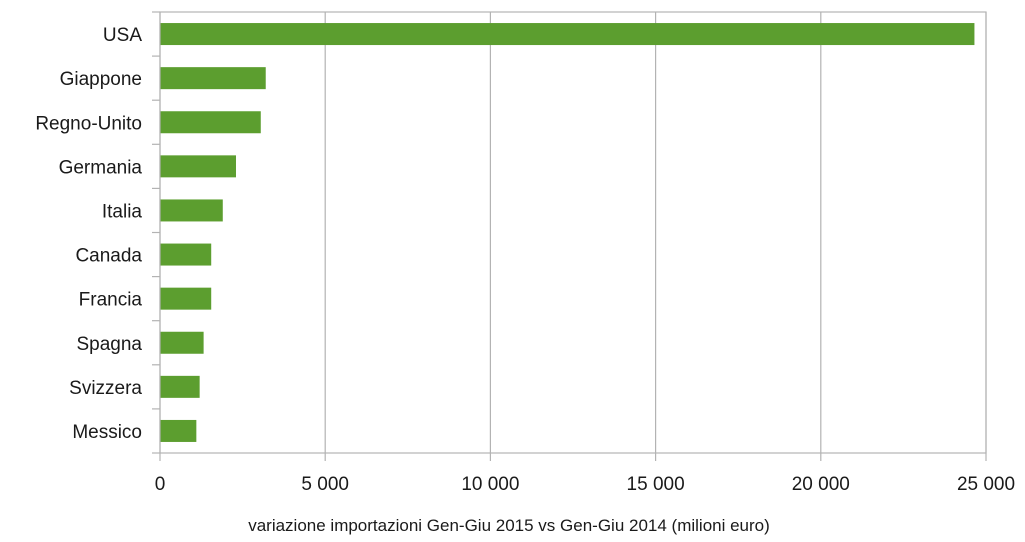  Describe the element at coordinates (585, 484) in the screenshot. I see `x-tick-labels: 0 5 000 10 000 15 000 20 000 25 000` at that location.